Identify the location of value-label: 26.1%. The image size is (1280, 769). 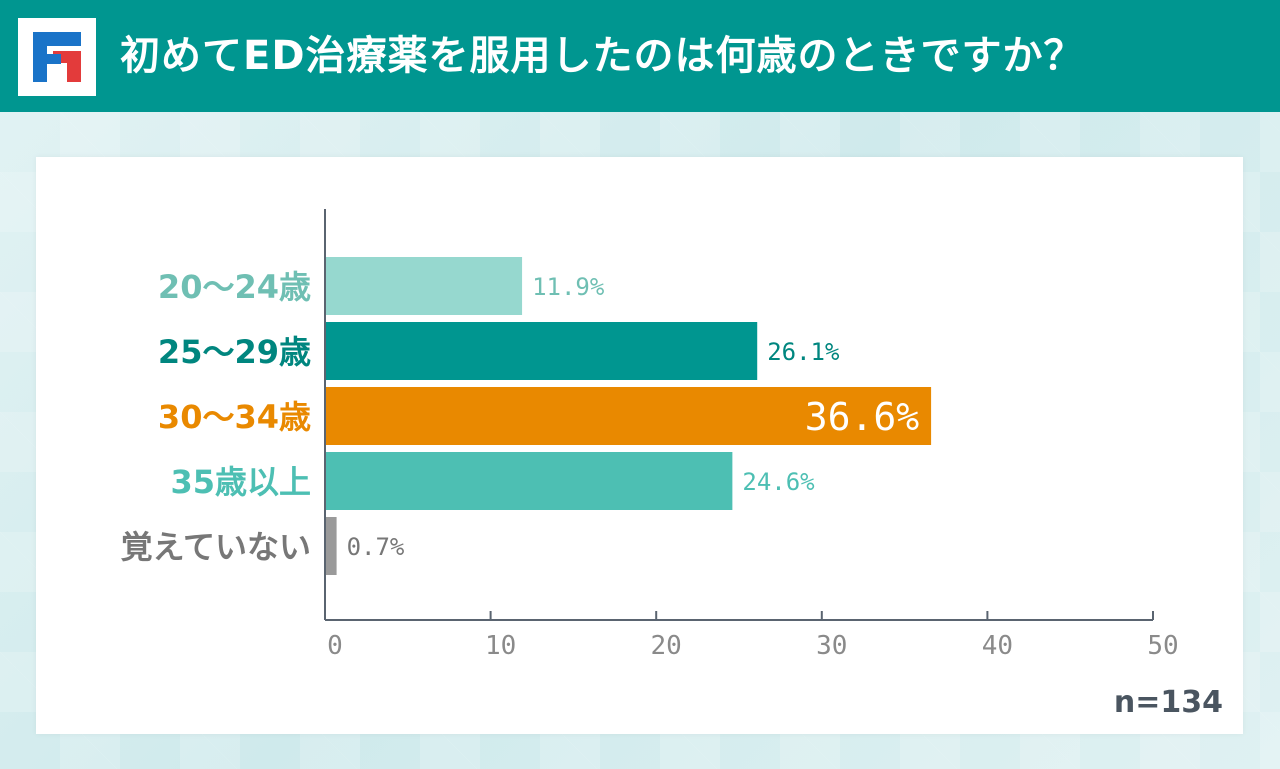
(803, 352).